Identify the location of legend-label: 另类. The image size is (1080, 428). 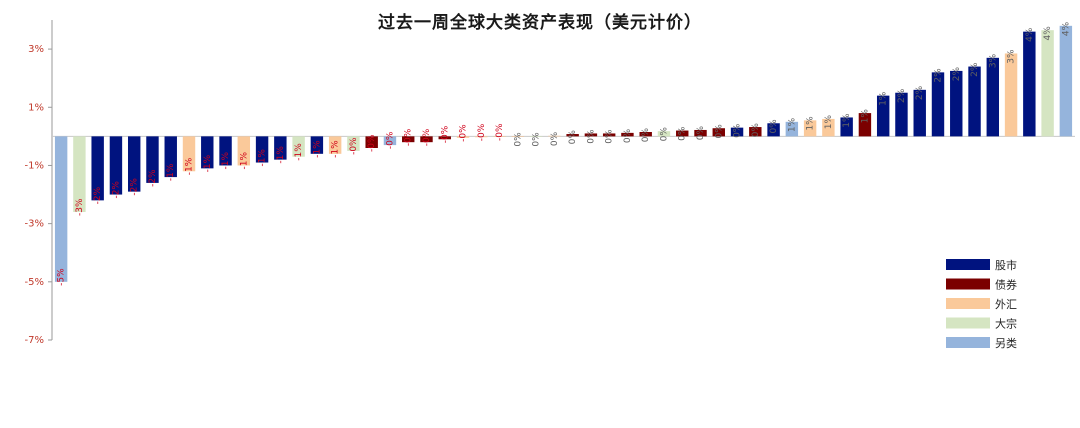
(1006, 343).